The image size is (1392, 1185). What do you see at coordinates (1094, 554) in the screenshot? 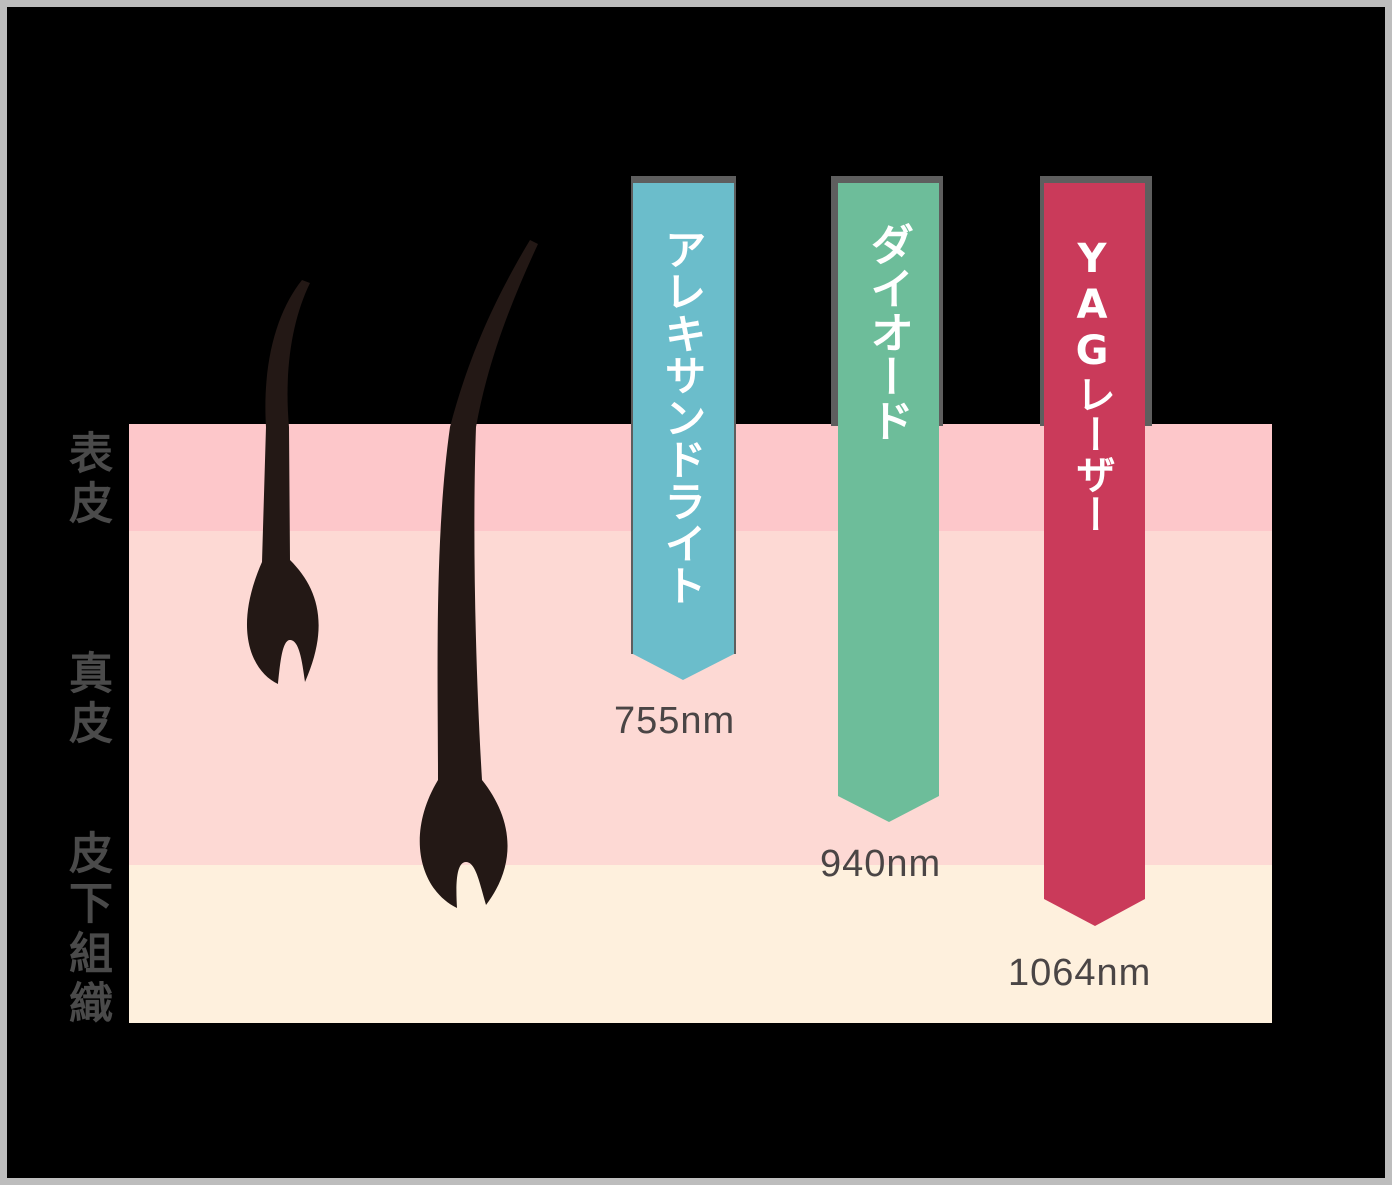
I see `laser-yag-arrow` at bounding box center [1094, 554].